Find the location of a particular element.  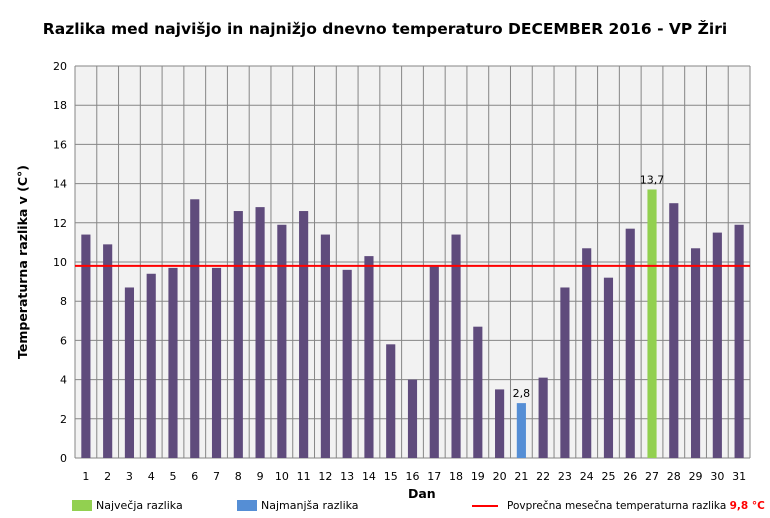

legend-average-label: Povprečna mesečna temperaturna razlika is located at coordinates (617, 506).